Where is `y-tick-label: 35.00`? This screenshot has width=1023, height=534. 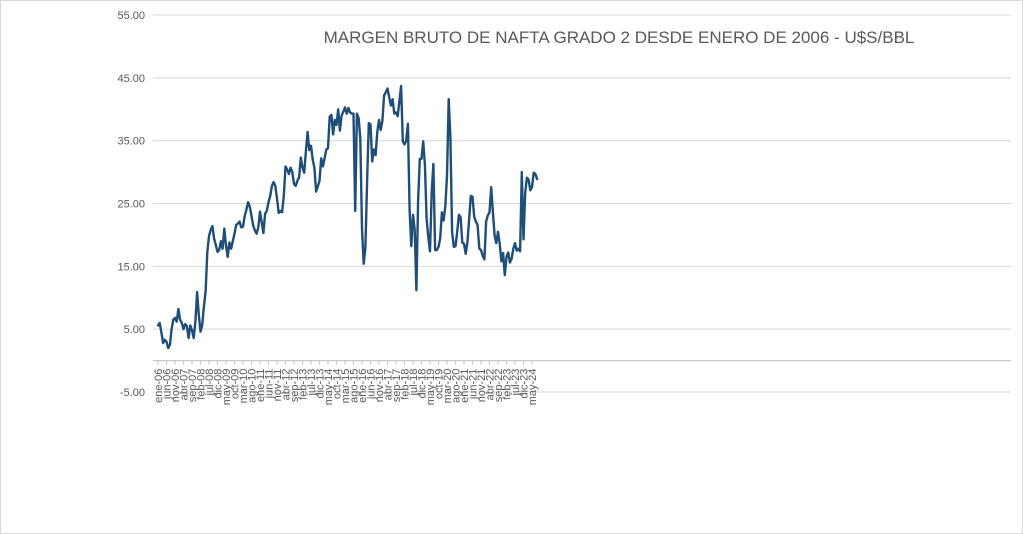 y-tick-label: 35.00 is located at coordinates (131, 142).